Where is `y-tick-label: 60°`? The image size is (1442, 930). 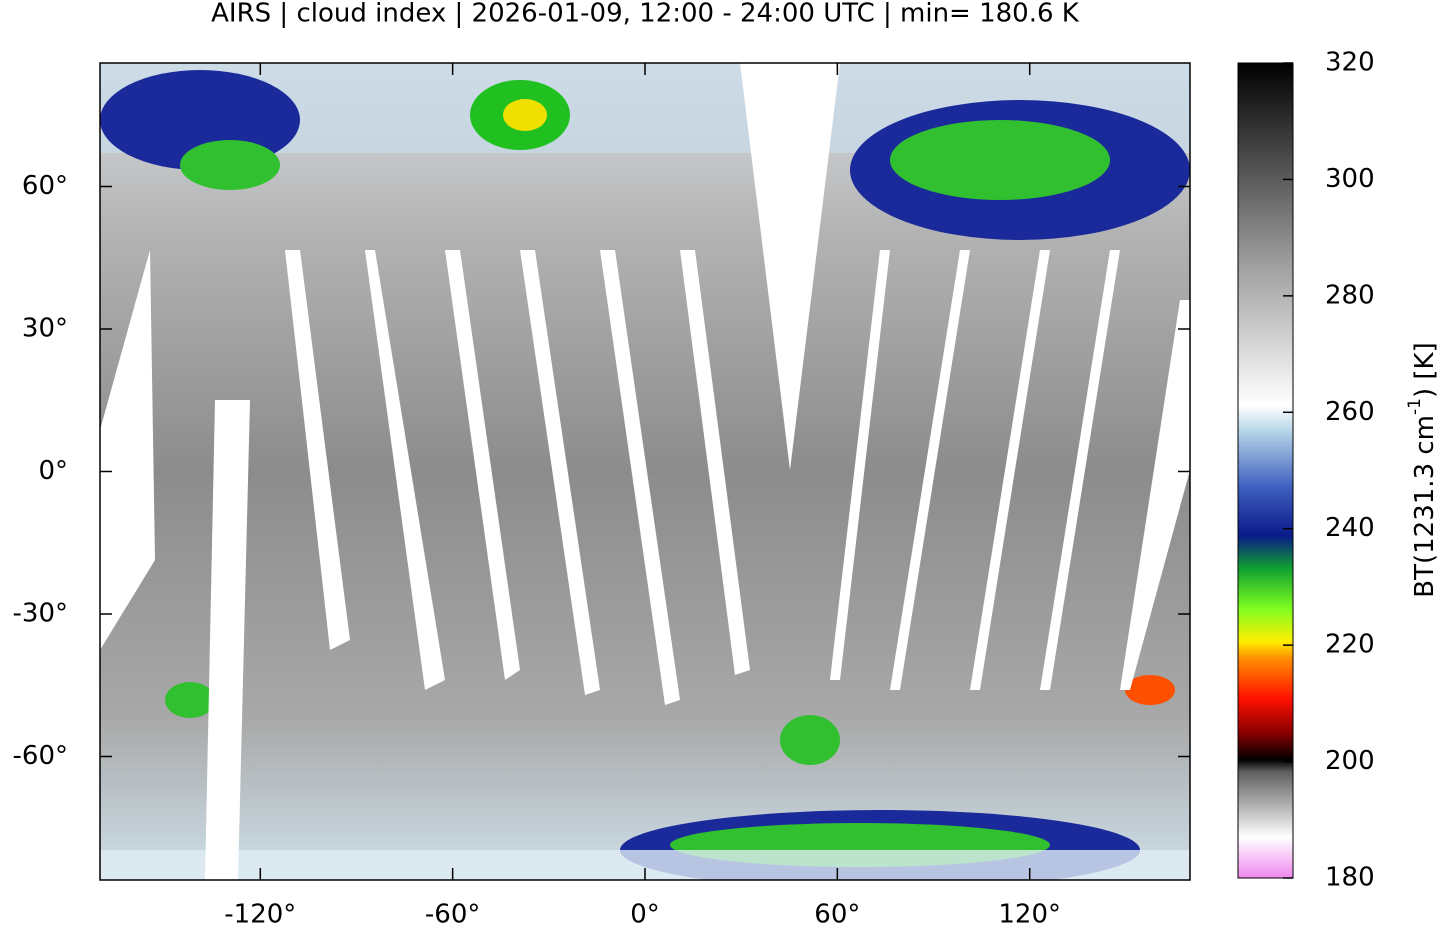
y-tick-label: 60° is located at coordinates (45, 186).